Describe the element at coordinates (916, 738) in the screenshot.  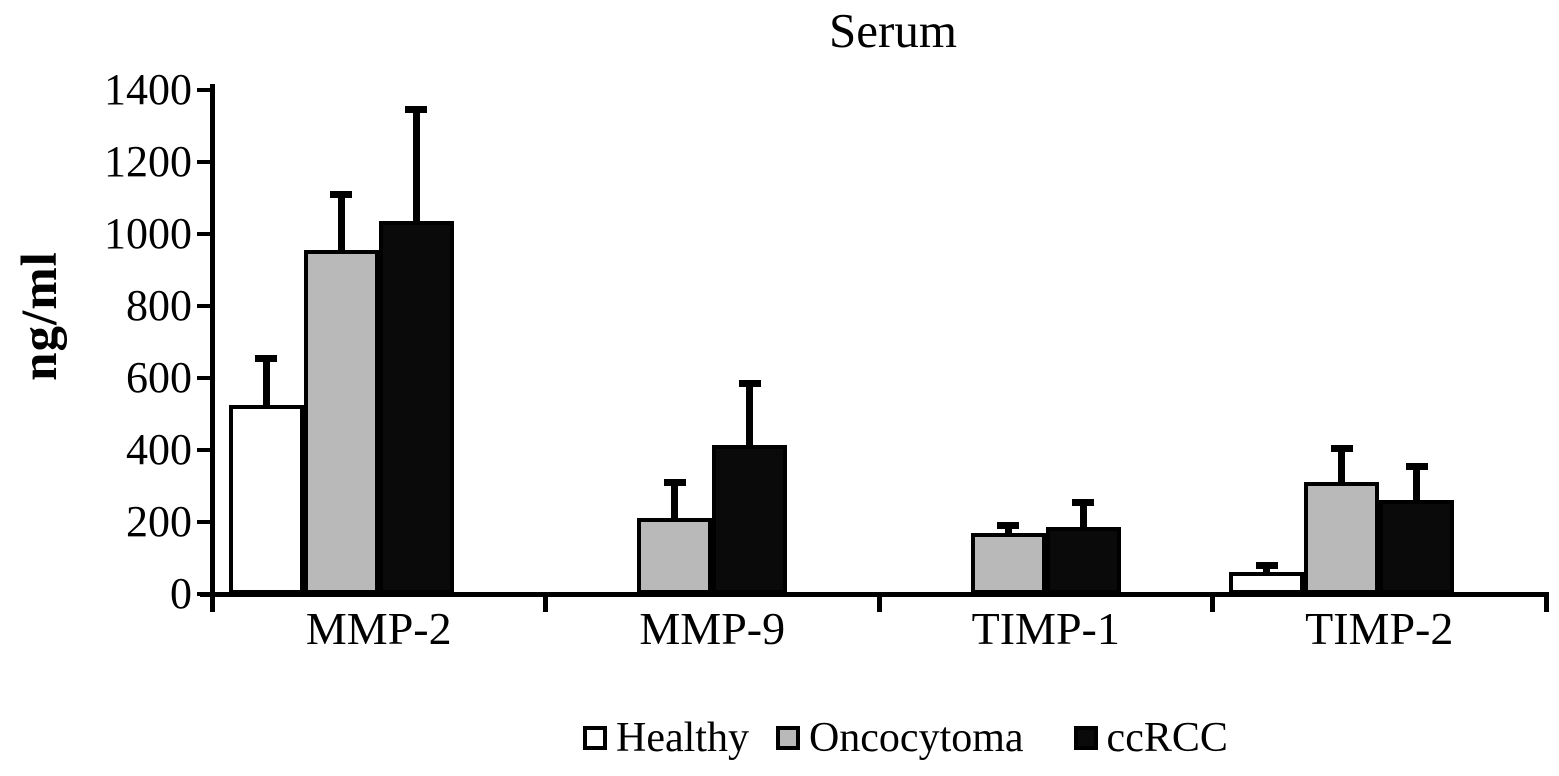
I see `legend-label-oncocytoma: Oncocytoma` at that location.